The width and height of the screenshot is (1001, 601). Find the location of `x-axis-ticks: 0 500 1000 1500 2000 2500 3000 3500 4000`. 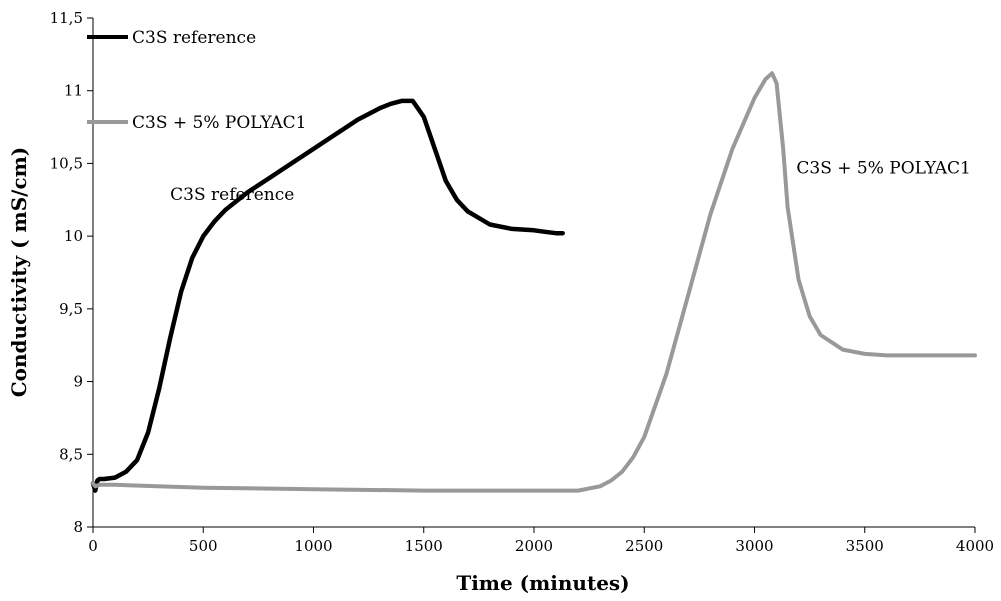

x-axis-ticks: 0 500 1000 1500 2000 2500 3000 3500 4000 is located at coordinates (541, 541).